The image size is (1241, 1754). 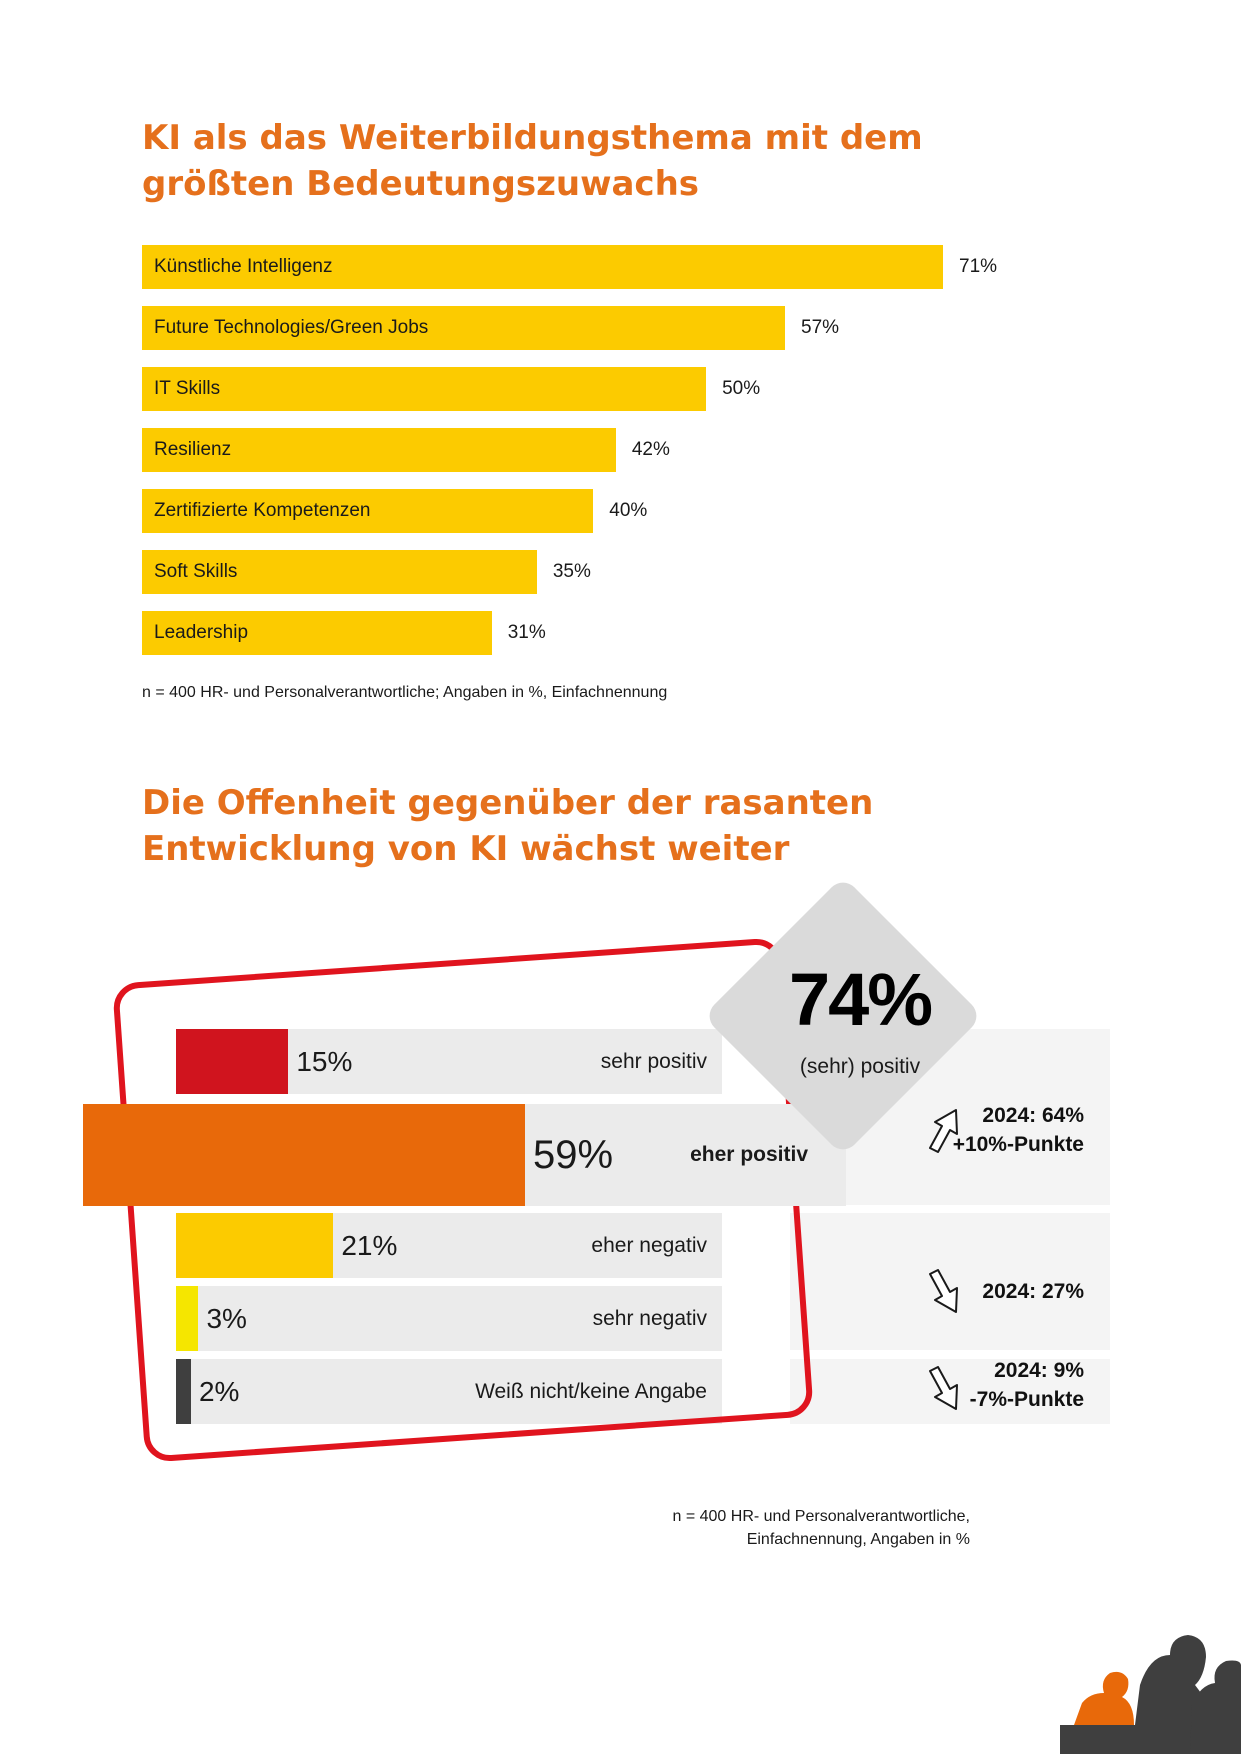 What do you see at coordinates (291, 327) in the screenshot?
I see `category-label: Future Technologies/Green Jobs` at bounding box center [291, 327].